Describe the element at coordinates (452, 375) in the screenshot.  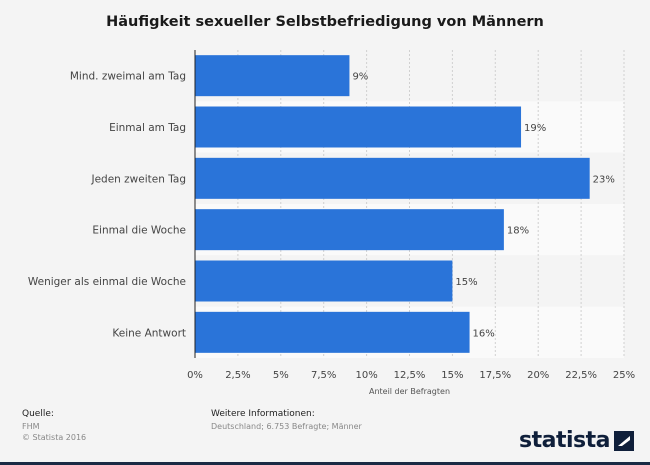
I see `x-tick-label: 15%` at that location.